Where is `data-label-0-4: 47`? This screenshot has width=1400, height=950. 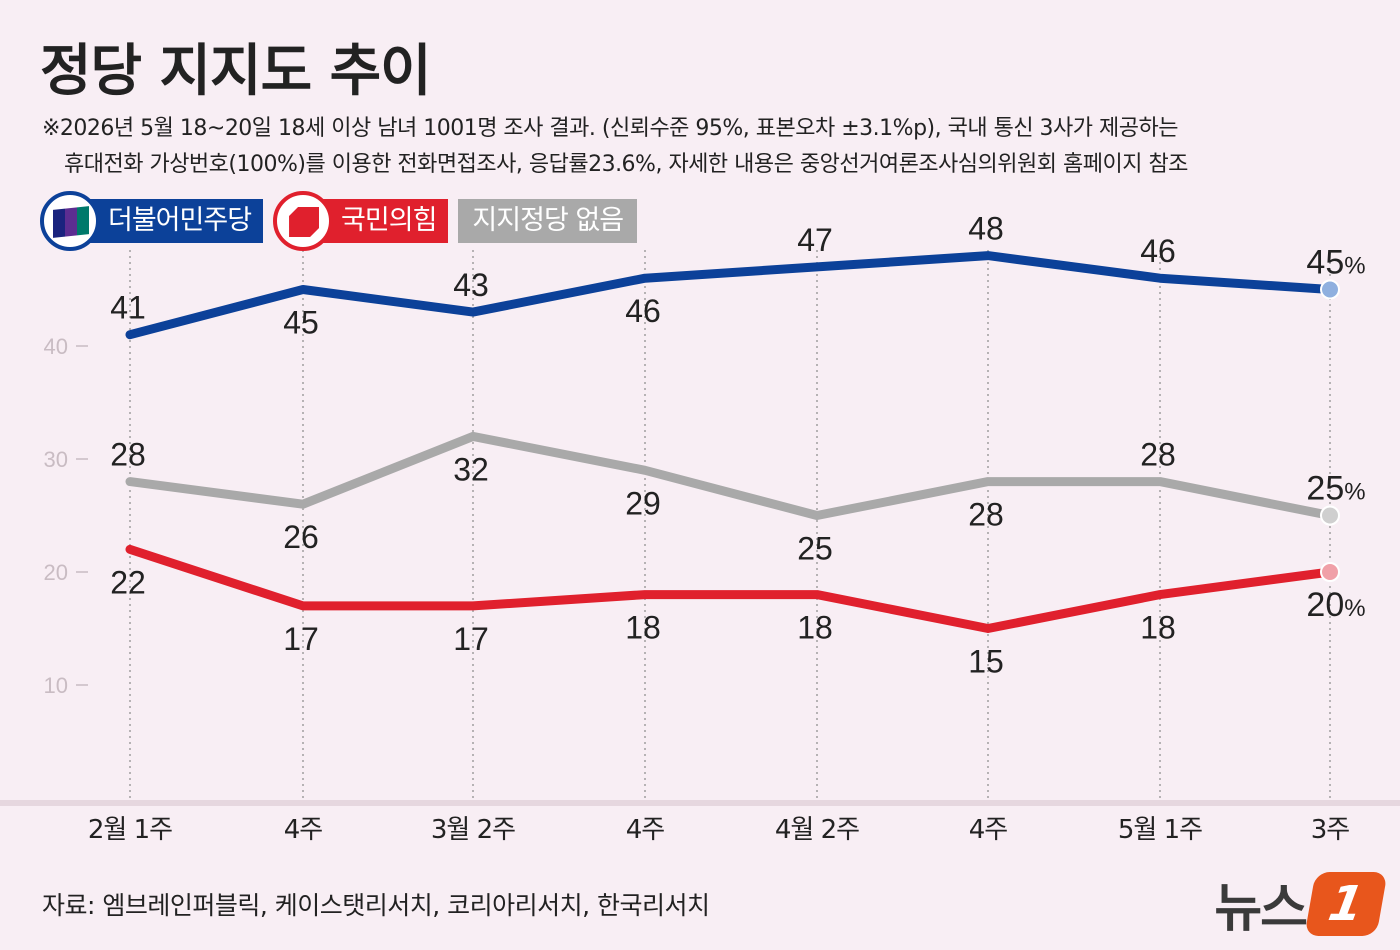 data-label-0-4: 47 is located at coordinates (815, 240).